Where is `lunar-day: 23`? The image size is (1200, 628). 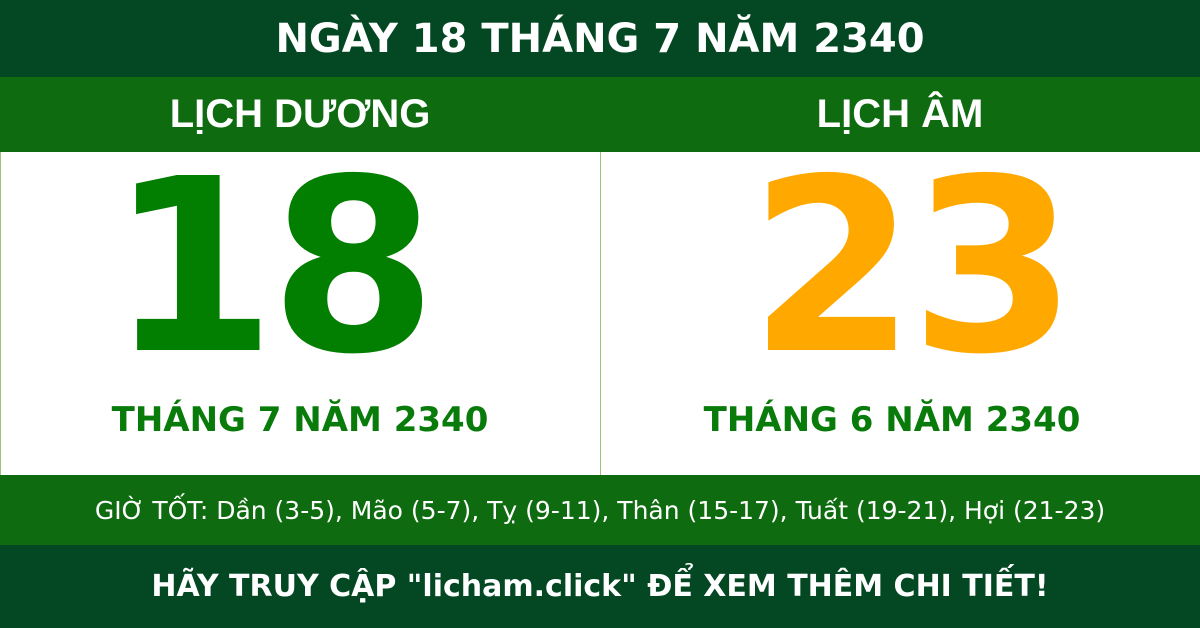
lunar-day: 23 is located at coordinates (913, 267).